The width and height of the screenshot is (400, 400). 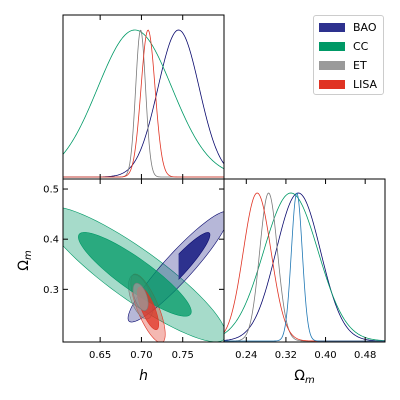 What do you see at coordinates (183, 355) in the screenshot?
I see `h-tick-label-2: 0.75` at bounding box center [183, 355].